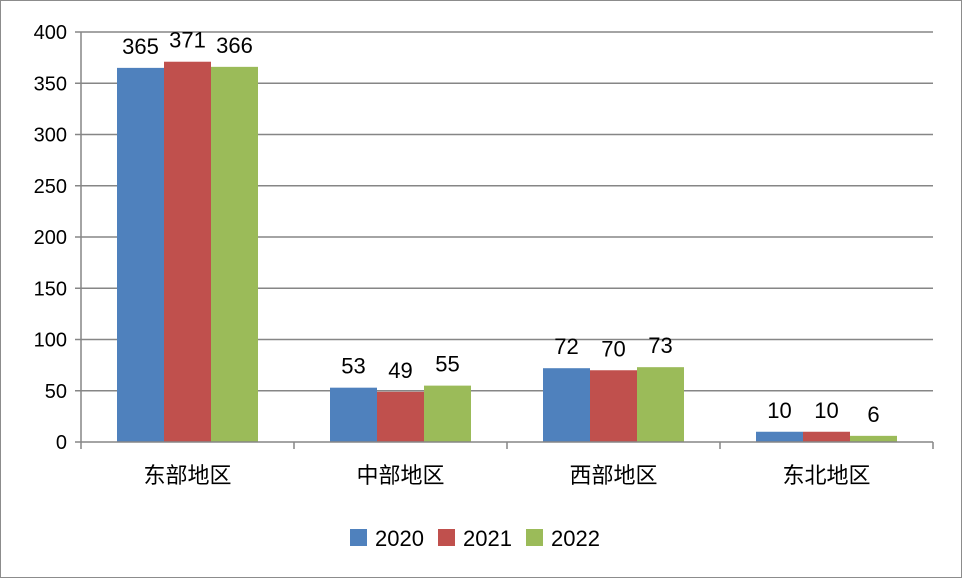 Image resolution: width=962 pixels, height=578 pixels. I want to click on x-category-label: 东部地区, so click(187, 476).